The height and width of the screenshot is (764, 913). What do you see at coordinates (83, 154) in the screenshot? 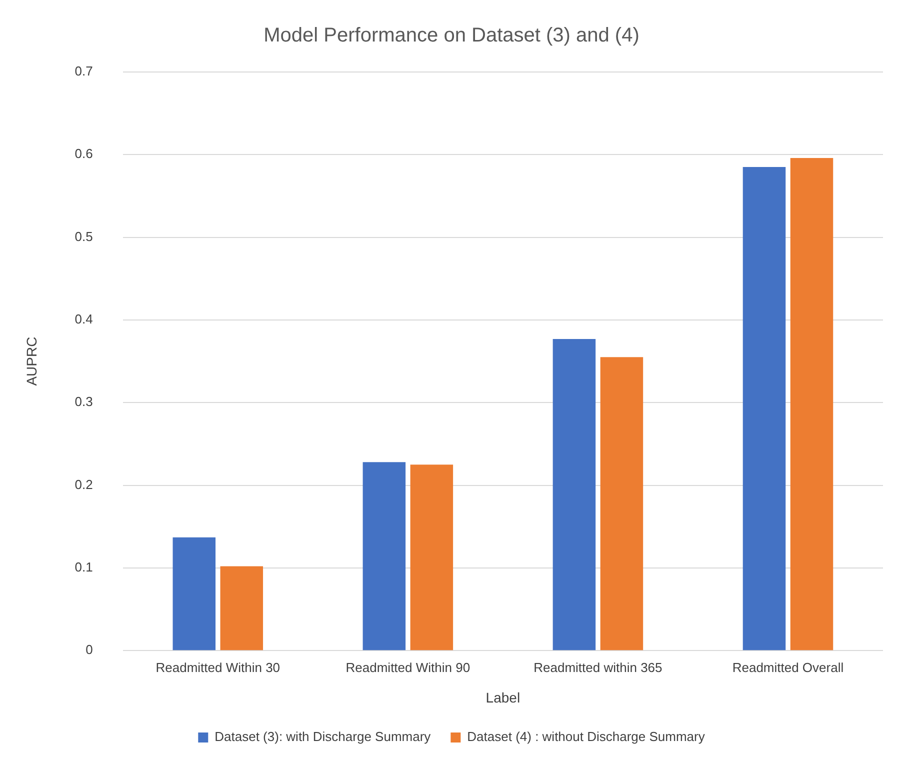
I see `y-tick-label: 0.6` at bounding box center [83, 154].